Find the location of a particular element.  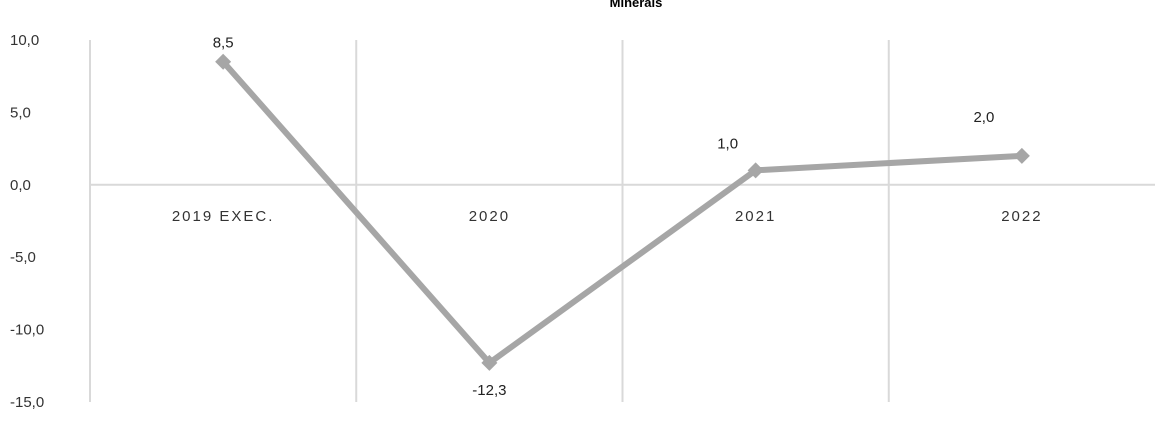

data-label: 8,5 is located at coordinates (223, 43).